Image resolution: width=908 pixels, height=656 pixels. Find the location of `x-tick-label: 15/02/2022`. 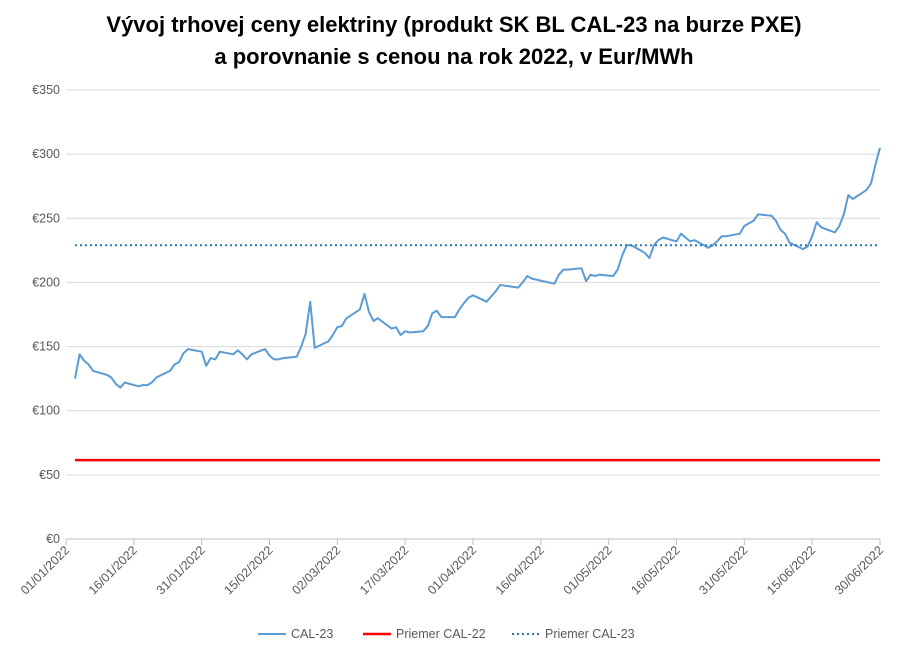

x-tick-label: 15/02/2022 is located at coordinates (248, 570).